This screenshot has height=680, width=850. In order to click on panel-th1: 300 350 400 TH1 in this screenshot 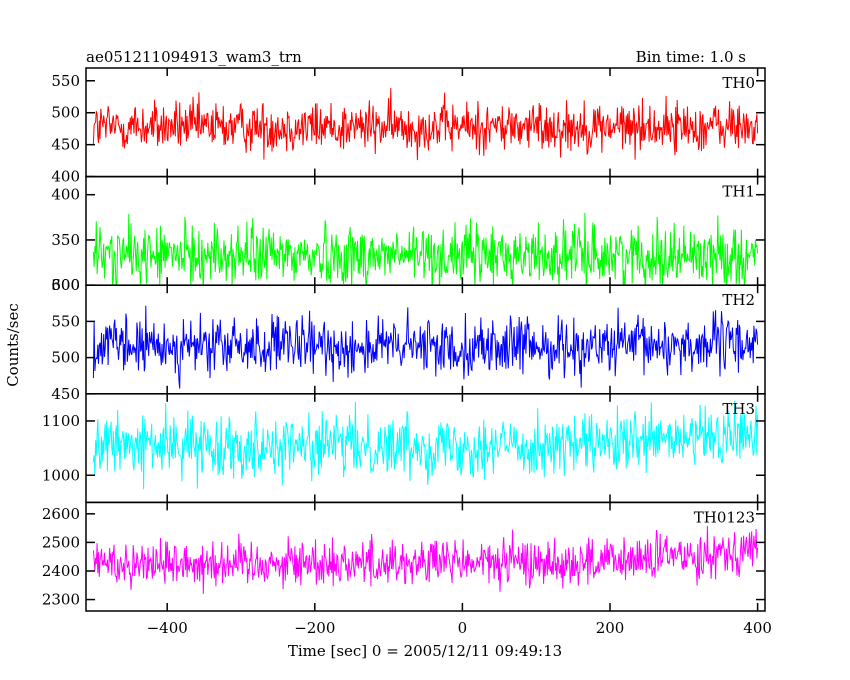, I will do `click(408, 234)`.